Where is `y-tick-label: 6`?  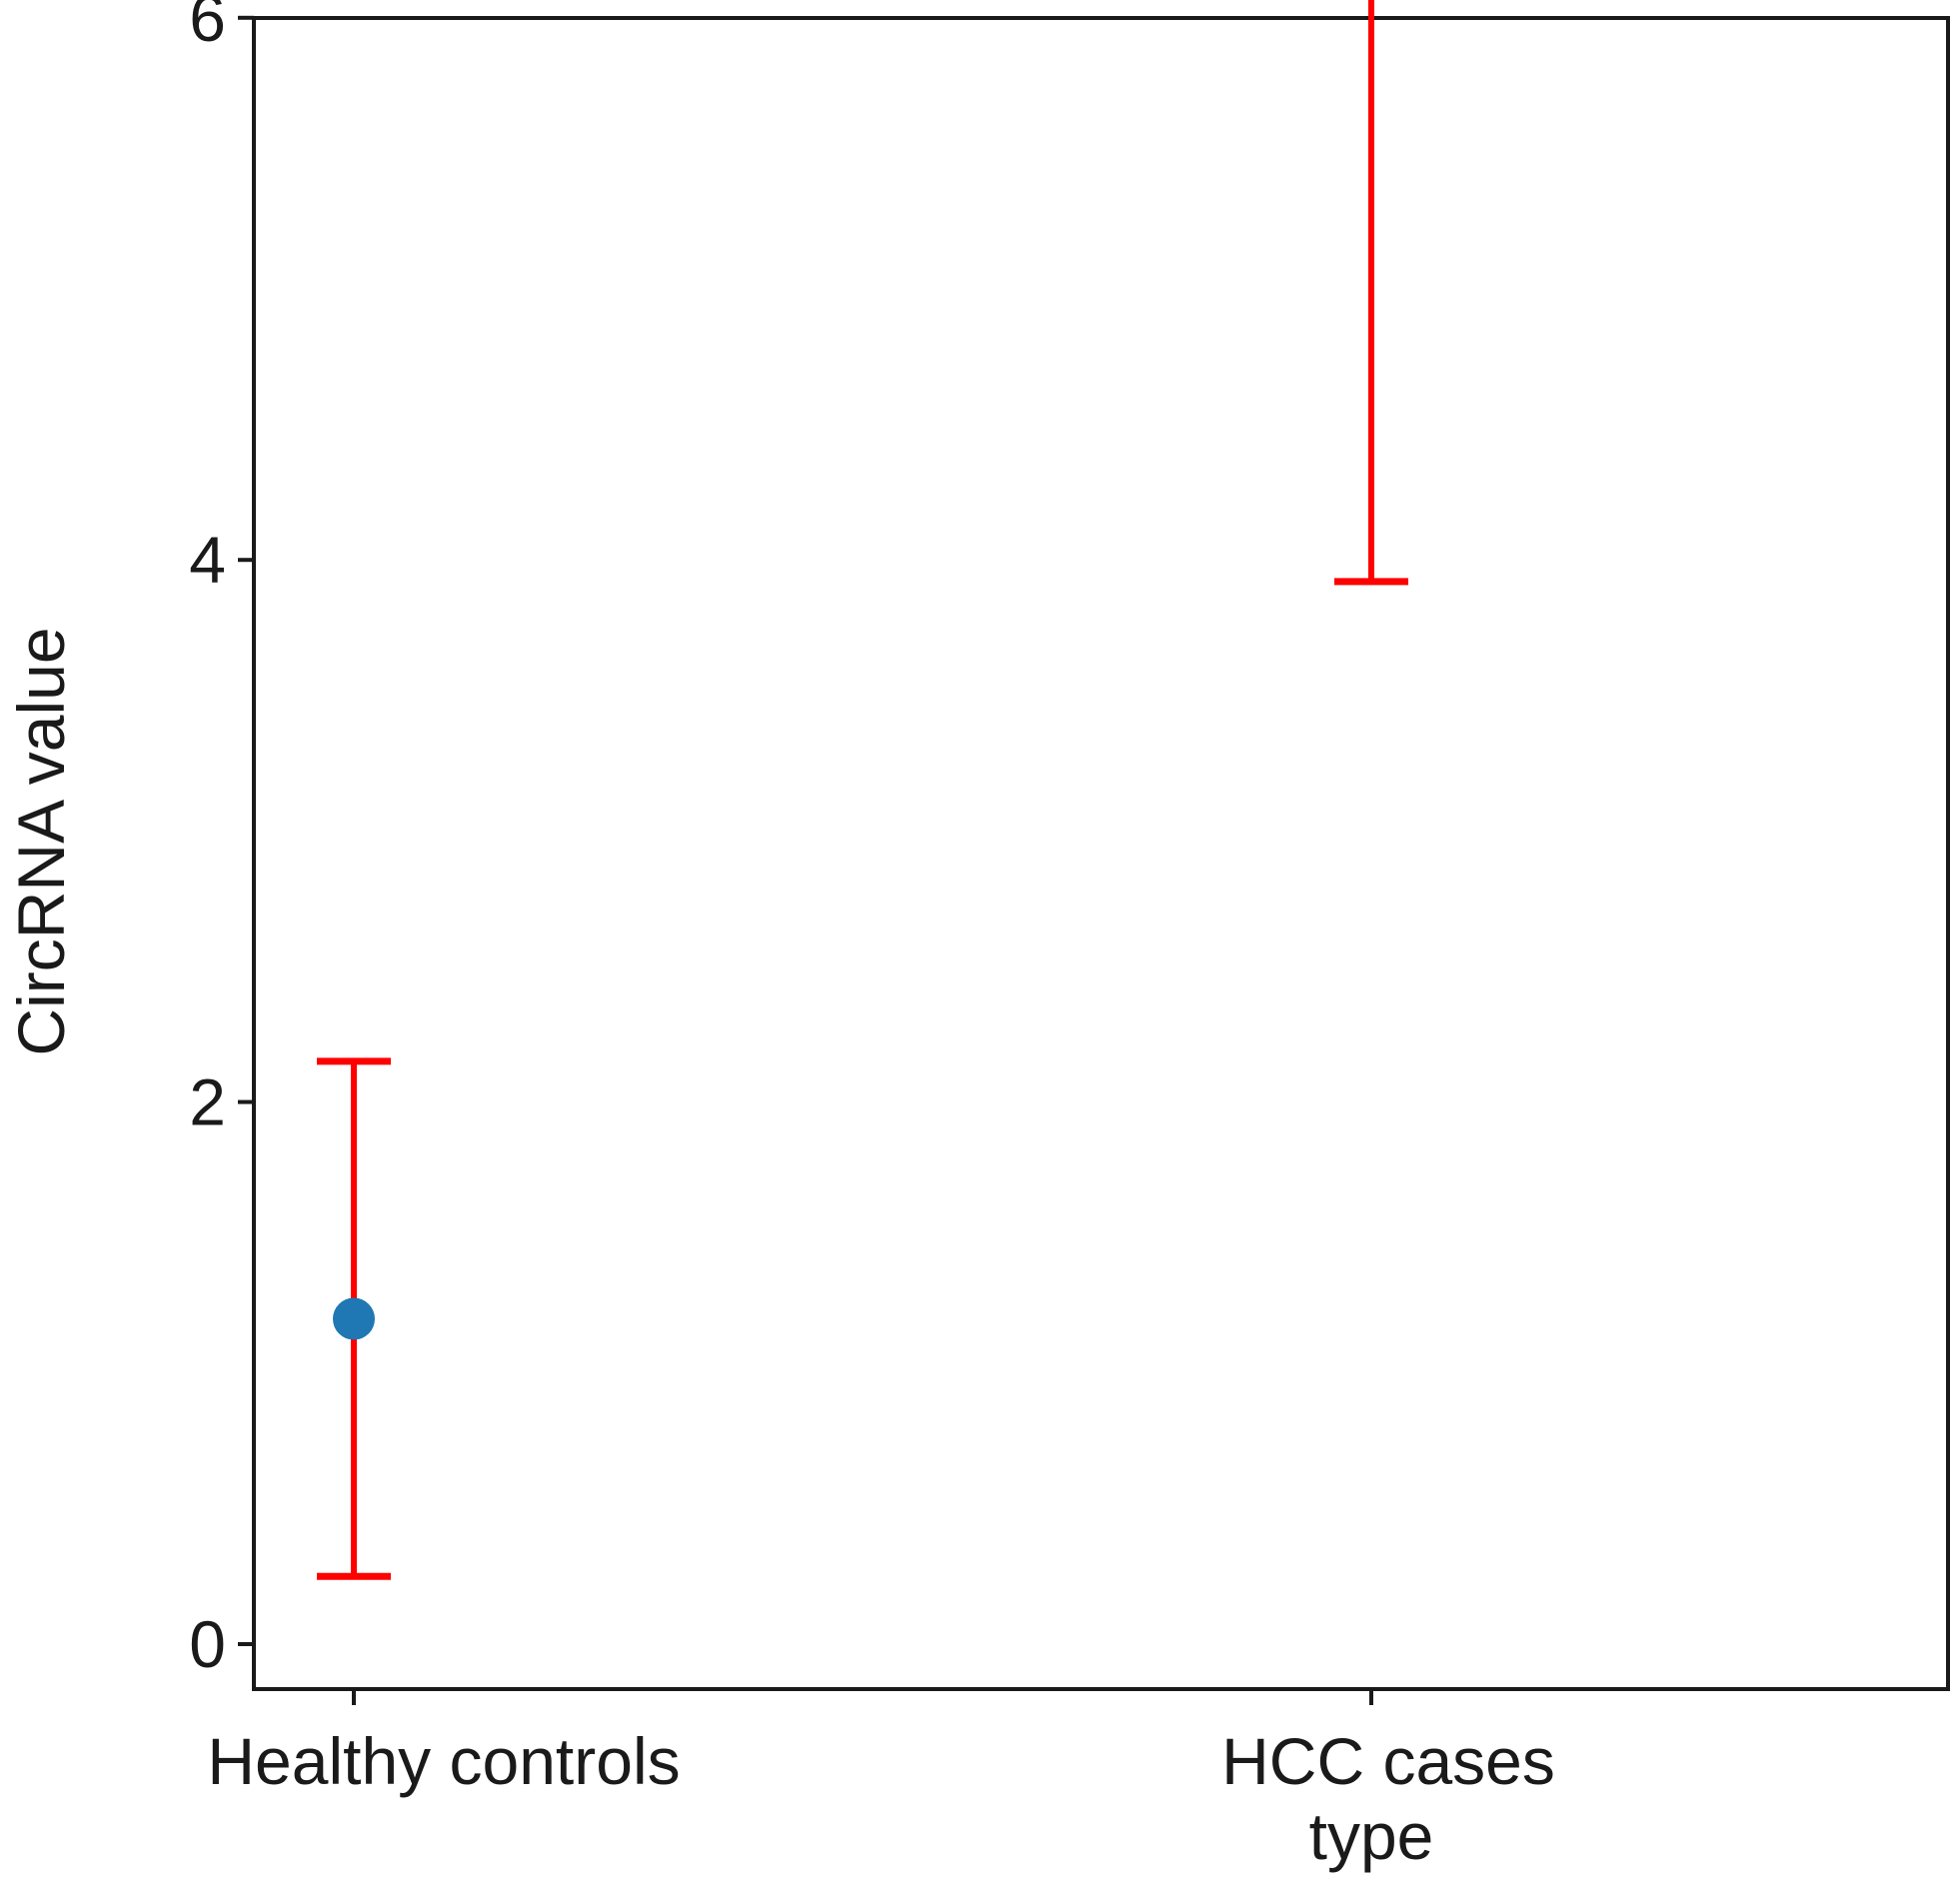 y-tick-label: 6 is located at coordinates (208, 28).